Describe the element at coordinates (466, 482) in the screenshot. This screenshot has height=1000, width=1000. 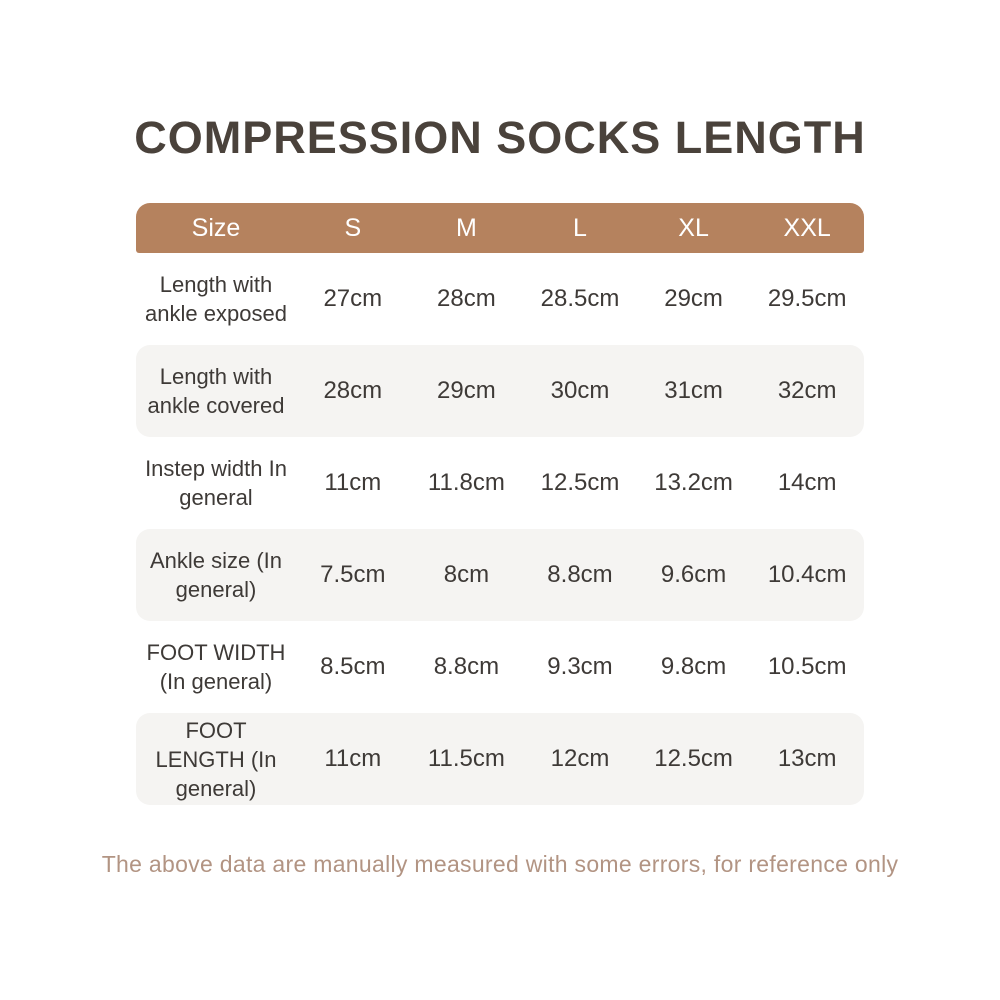
I see `table-cell: 11.8cm` at that location.